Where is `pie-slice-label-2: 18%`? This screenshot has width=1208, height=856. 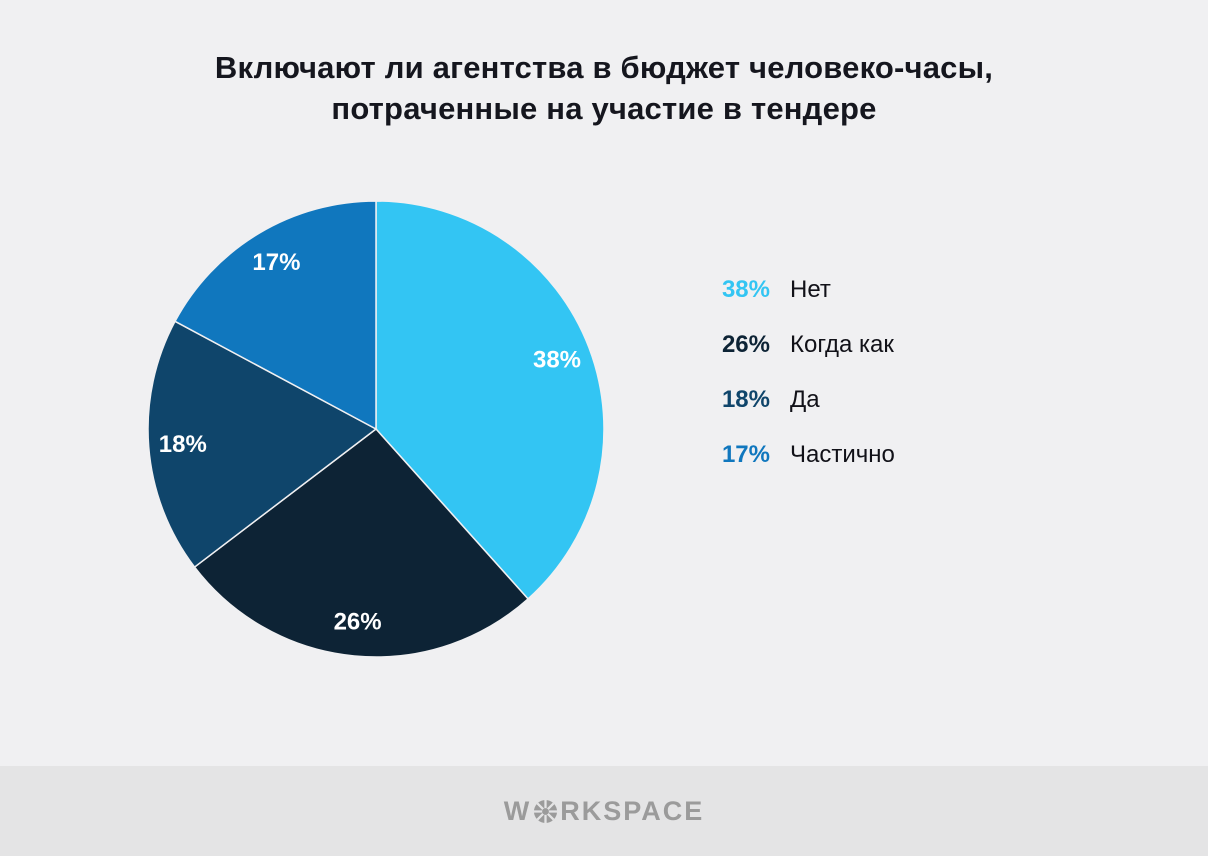
pie-slice-label-2: 18% is located at coordinates (183, 444).